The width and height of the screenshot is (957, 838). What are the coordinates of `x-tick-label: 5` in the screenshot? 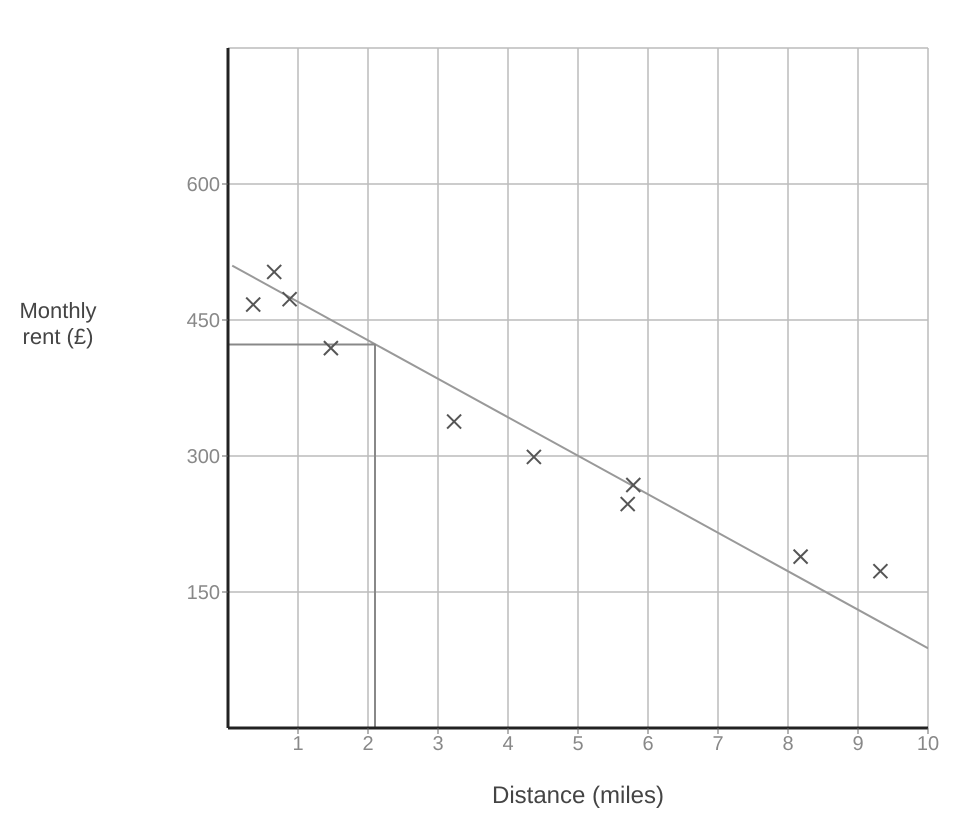 It's located at (578, 744).